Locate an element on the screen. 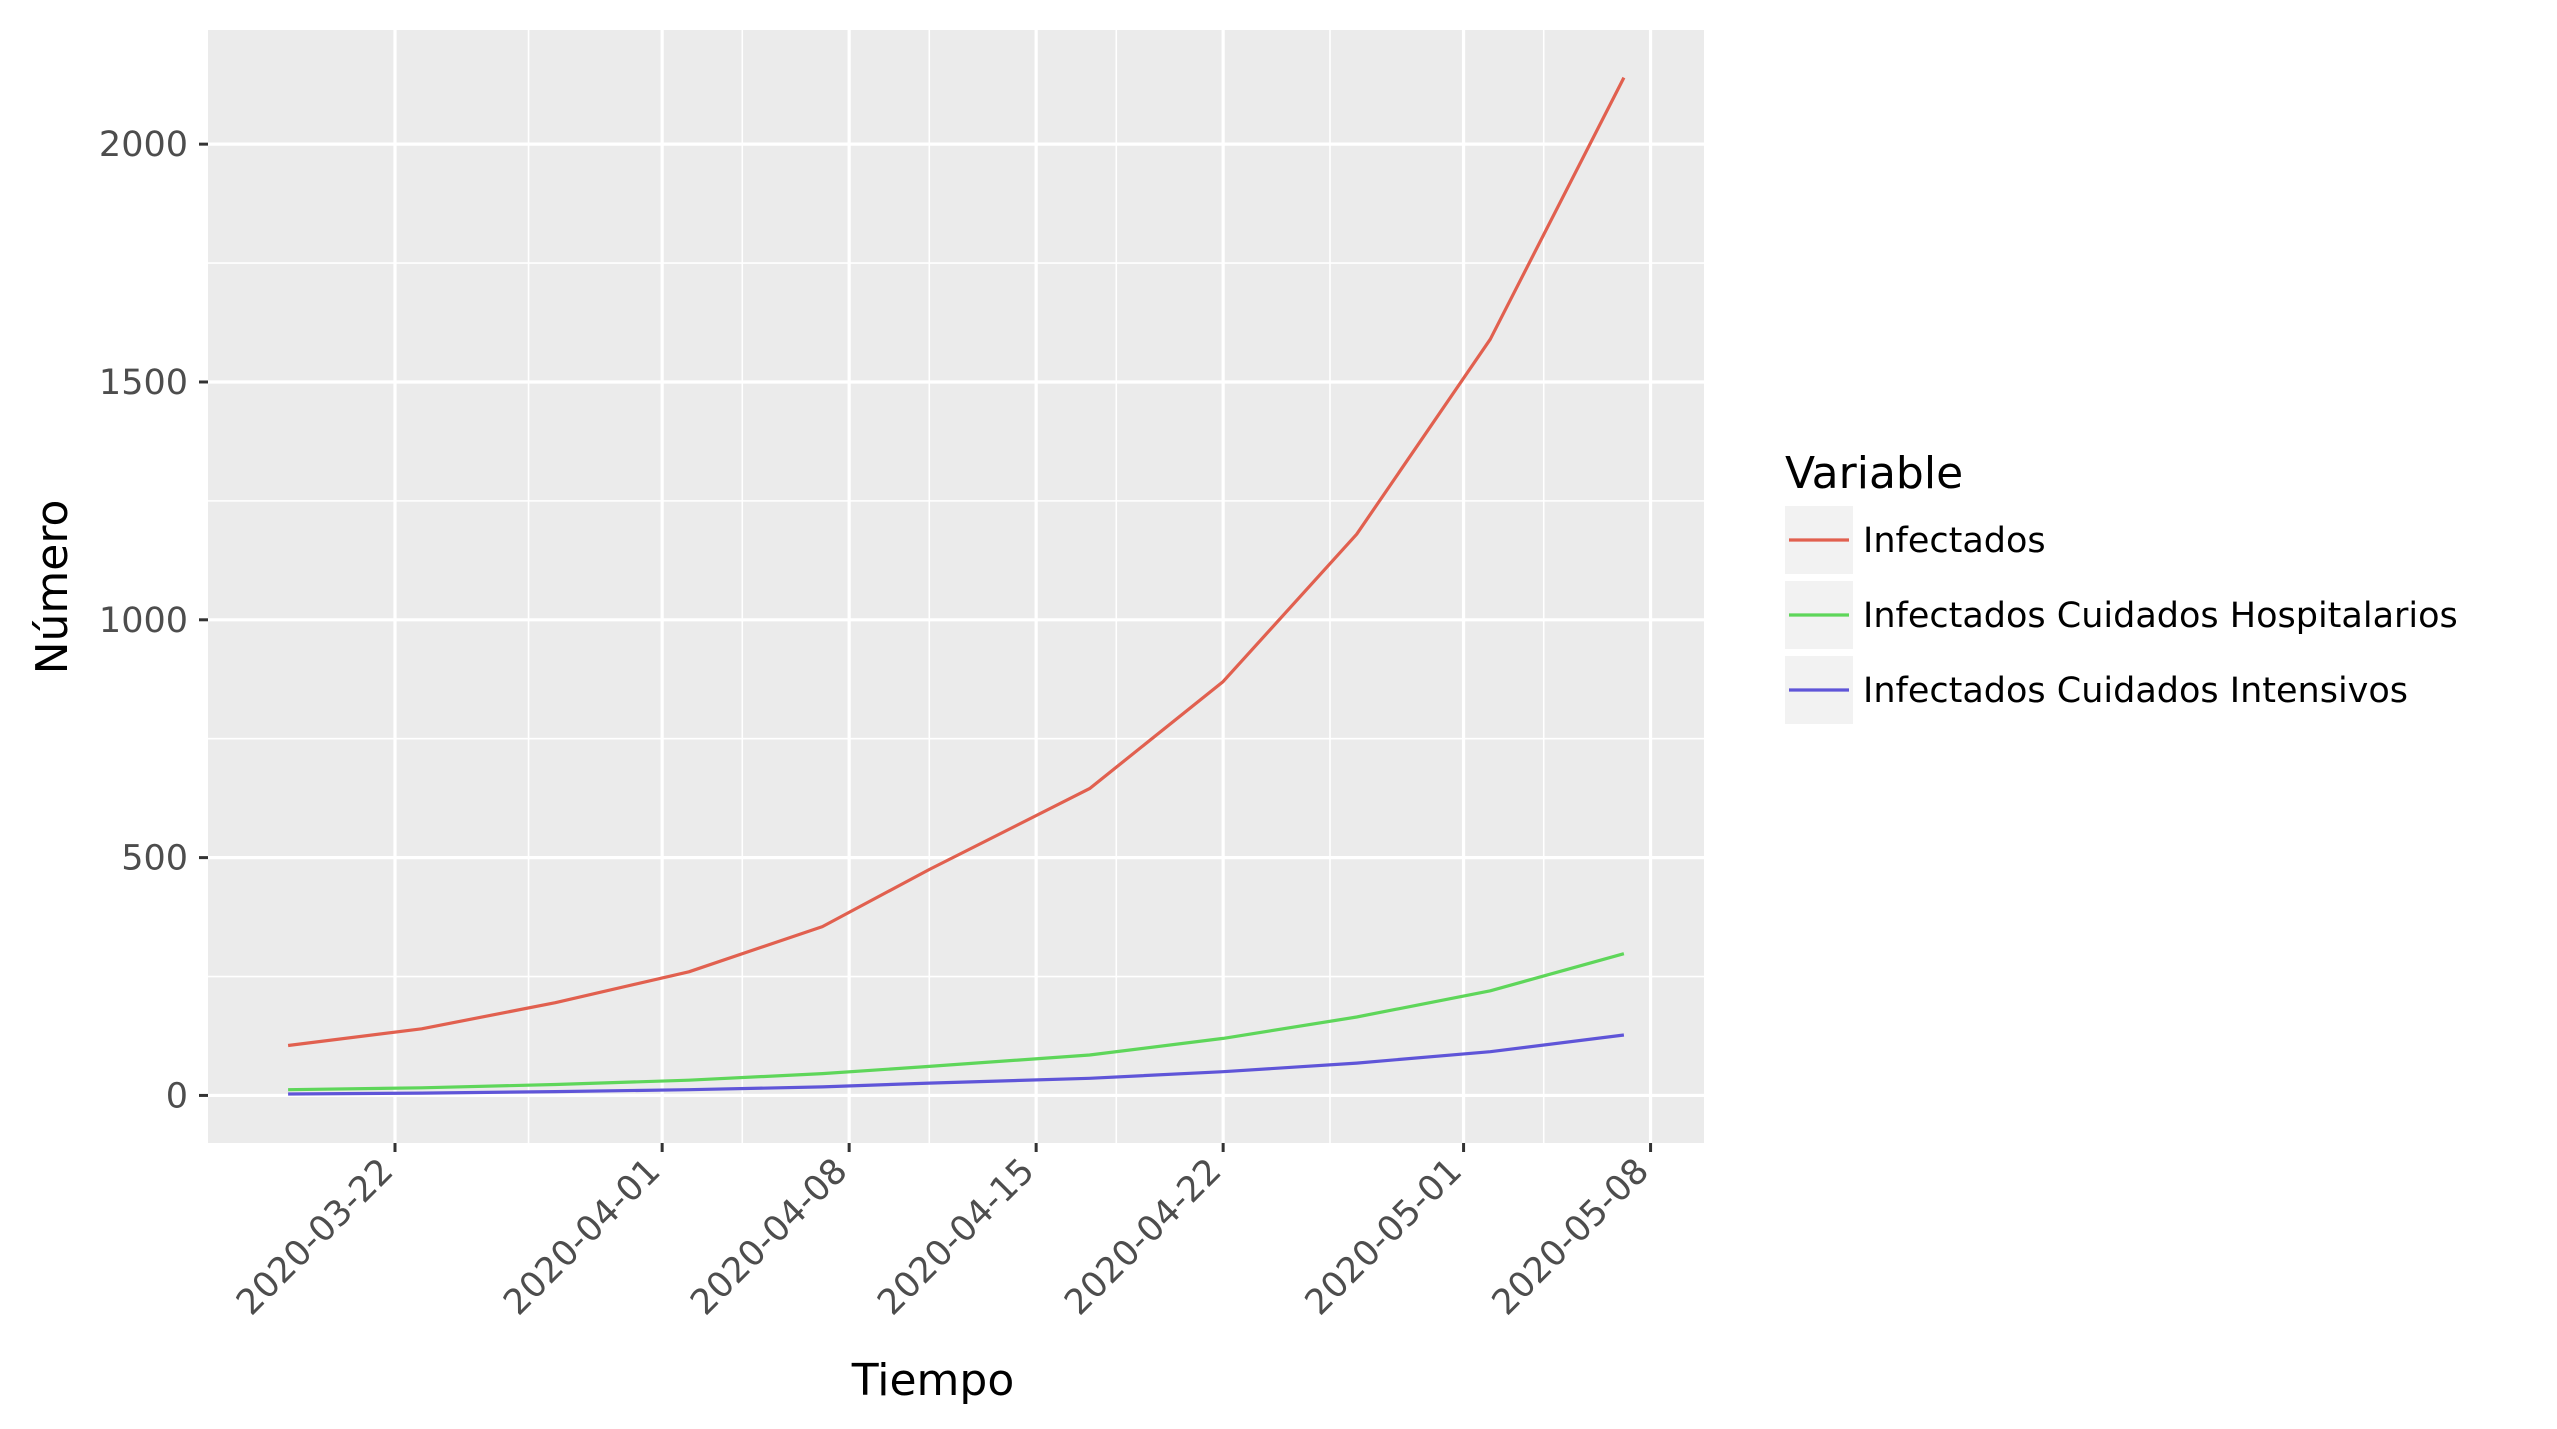  x-tick-label: 2020-04-01 is located at coordinates (582, 1237).